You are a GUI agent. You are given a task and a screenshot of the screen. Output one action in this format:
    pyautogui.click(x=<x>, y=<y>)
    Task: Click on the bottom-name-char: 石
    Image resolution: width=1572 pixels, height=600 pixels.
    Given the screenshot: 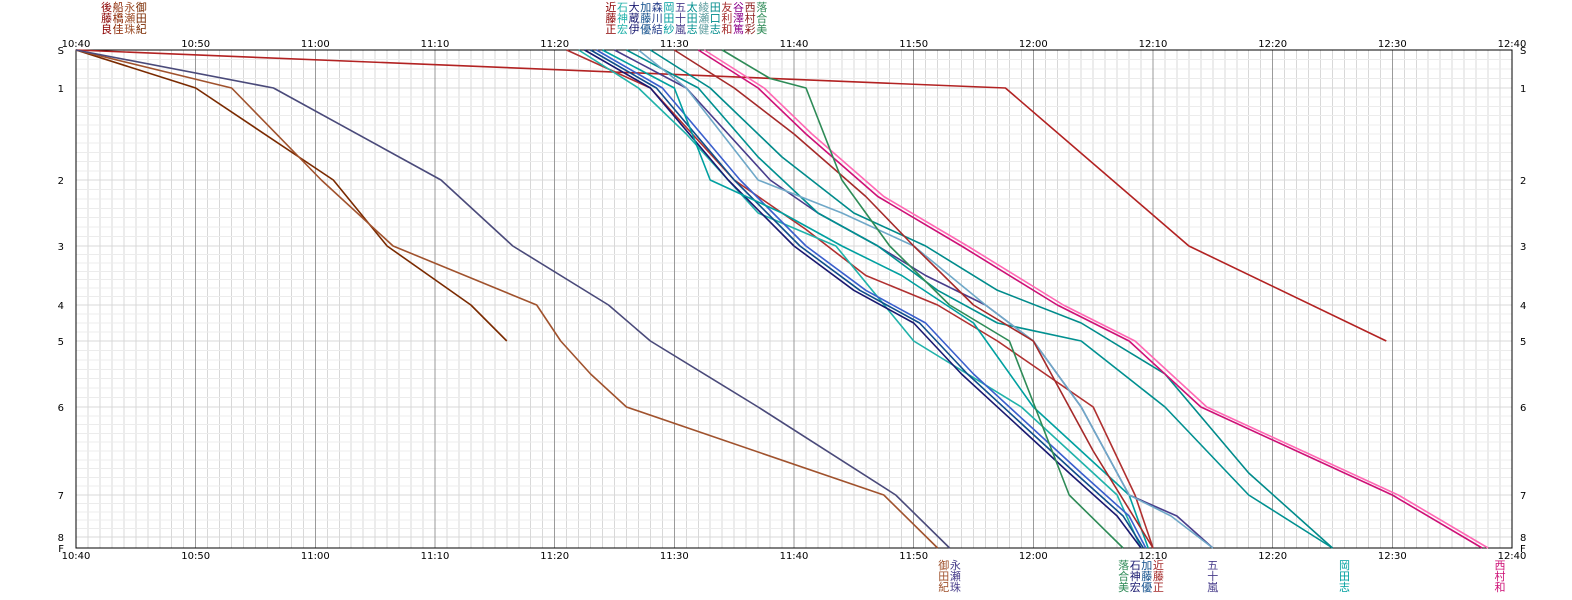 What is the action you would take?
    pyautogui.click(x=1135, y=565)
    